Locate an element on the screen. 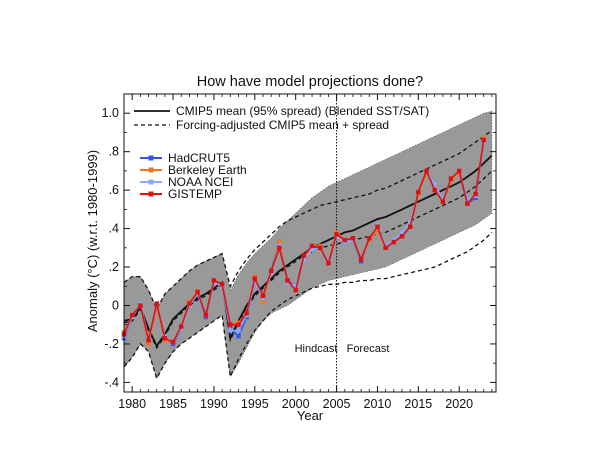 This screenshot has width=600, height=464. y-tick-label: -.2 is located at coordinates (111, 344).